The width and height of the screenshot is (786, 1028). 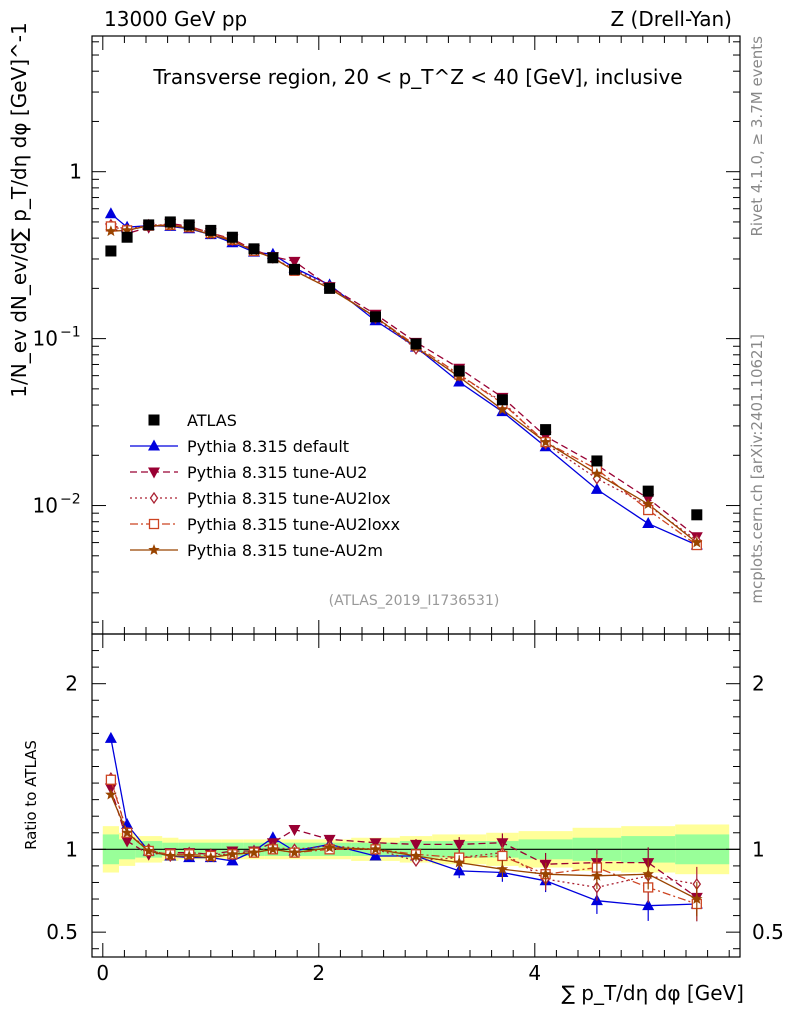 What do you see at coordinates (62, 932) in the screenshot?
I see `ratio-y-tick-label: 0.5` at bounding box center [62, 932].